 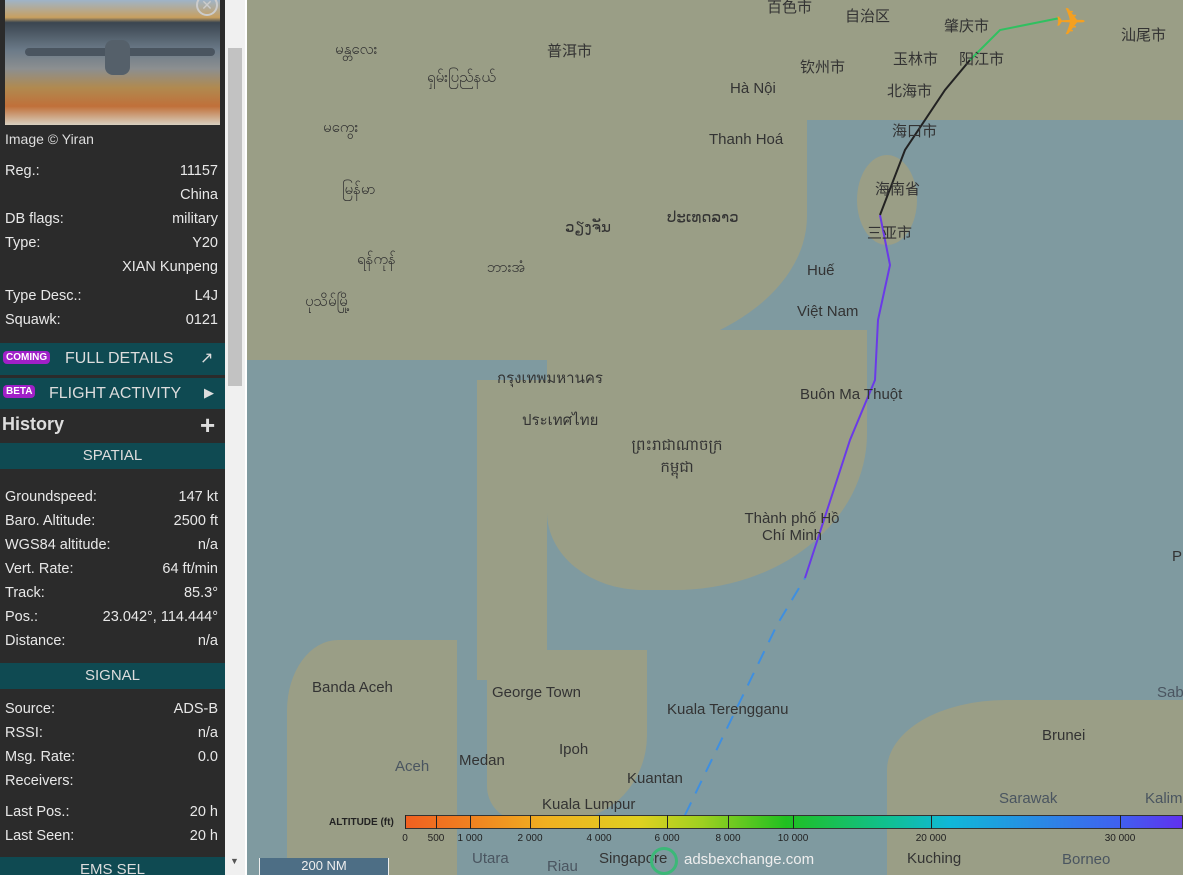 What do you see at coordinates (112, 62) in the screenshot?
I see `aircraft-photo` at bounding box center [112, 62].